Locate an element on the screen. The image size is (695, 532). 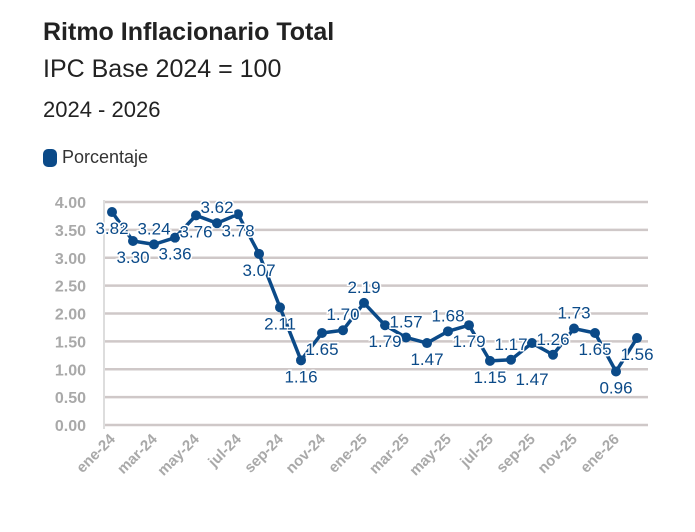
data-label: 3.36 is located at coordinates (174, 254).